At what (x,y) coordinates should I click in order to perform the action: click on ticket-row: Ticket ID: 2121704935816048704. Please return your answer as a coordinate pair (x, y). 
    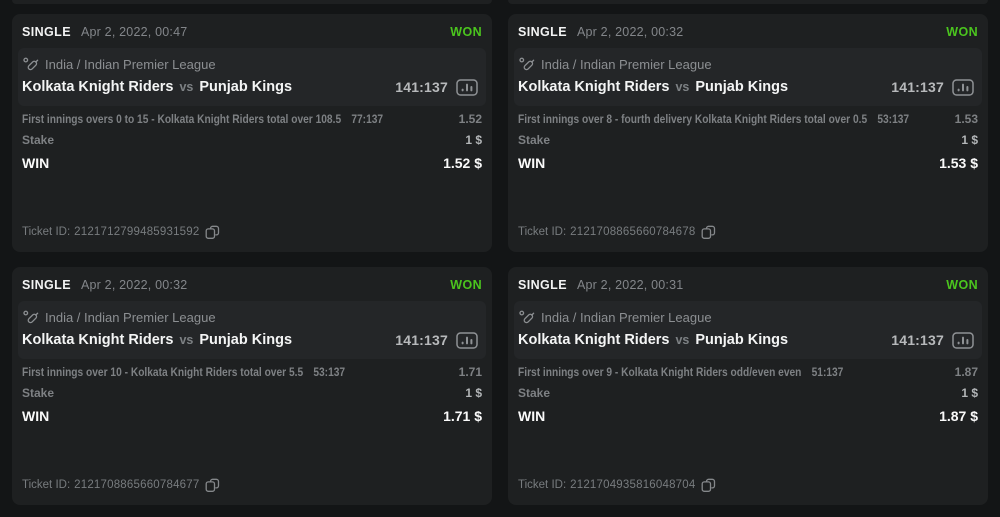
    Looking at the image, I should click on (748, 485).